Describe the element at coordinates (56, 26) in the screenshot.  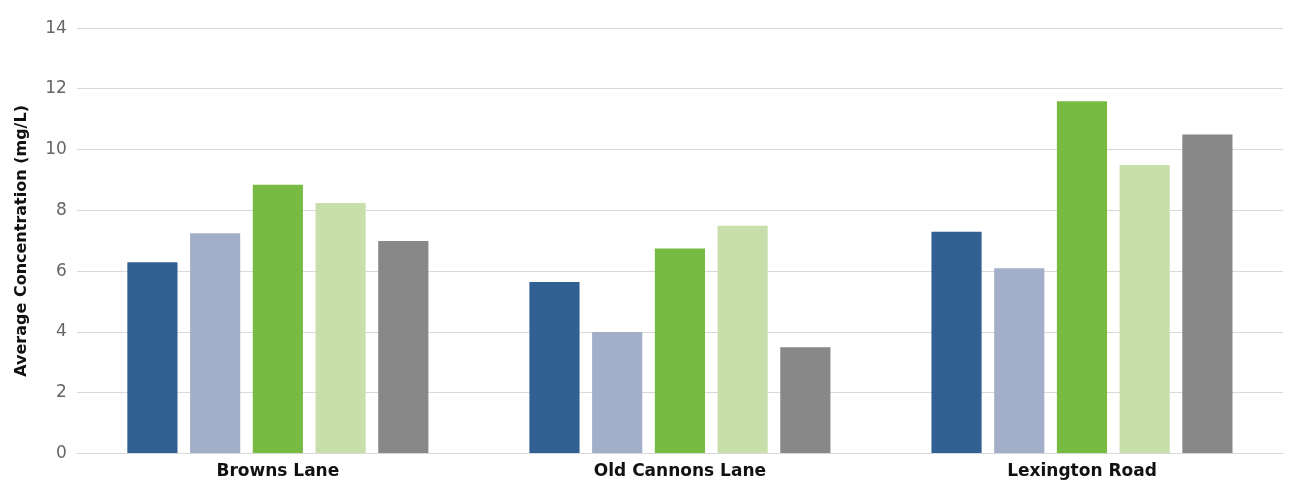
I see `y-tick-label: 14` at that location.